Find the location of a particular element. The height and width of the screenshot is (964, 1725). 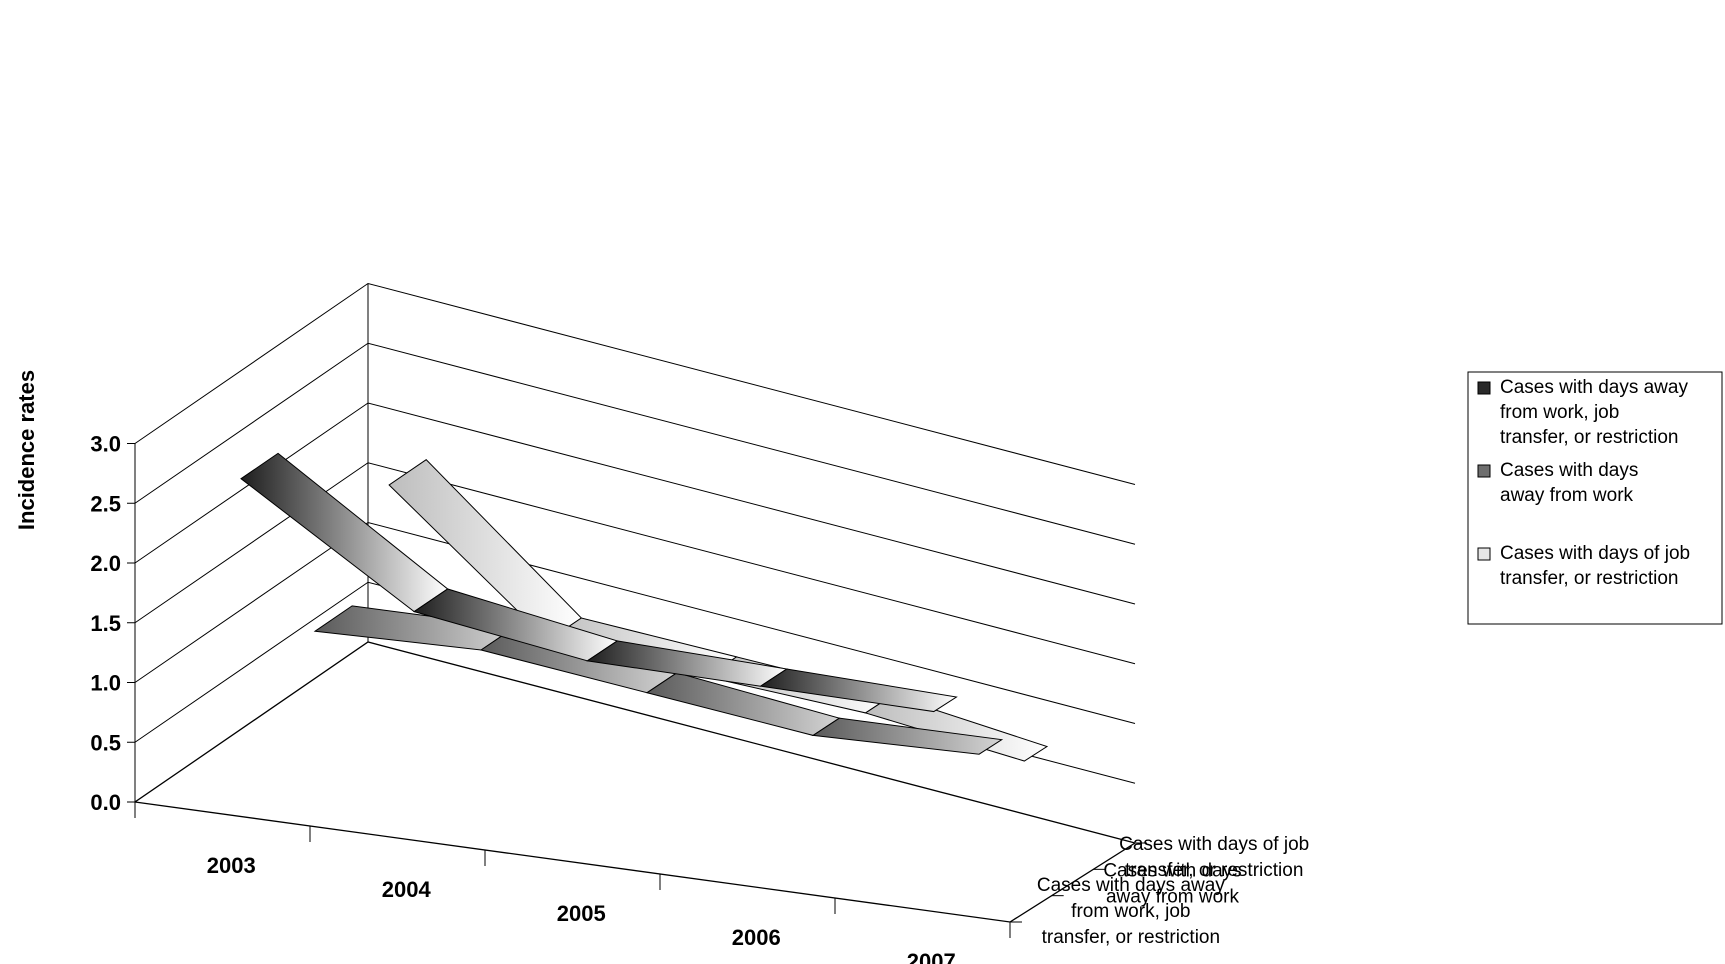

legend-label-line: Cases with days of job is located at coordinates (1595, 553).